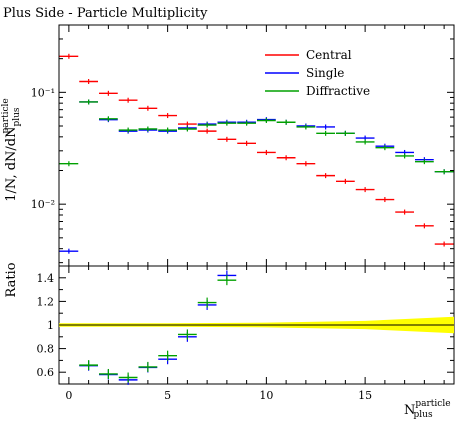 The image size is (467, 422). What do you see at coordinates (409, 410) in the screenshot?
I see `x-axis-label-text: N` at bounding box center [409, 410].